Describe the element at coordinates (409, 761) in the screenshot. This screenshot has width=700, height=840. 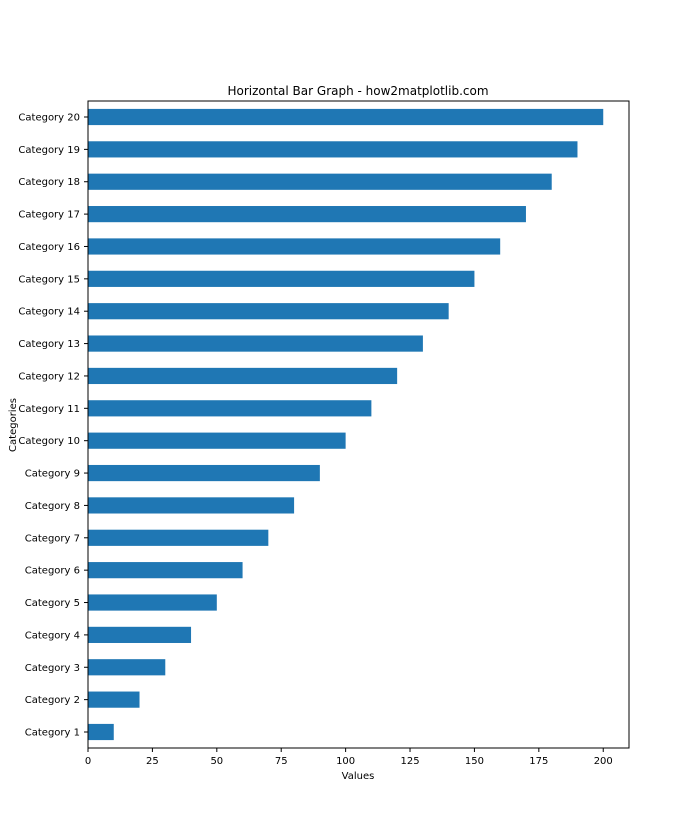
I see `x-tick-label: 125` at that location.